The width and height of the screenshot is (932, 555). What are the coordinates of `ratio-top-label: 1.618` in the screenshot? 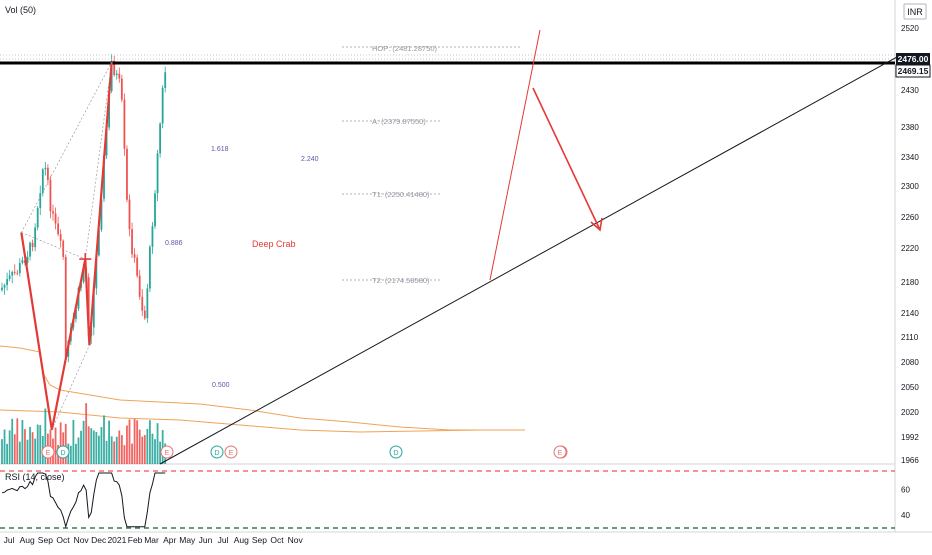 It's located at (220, 149).